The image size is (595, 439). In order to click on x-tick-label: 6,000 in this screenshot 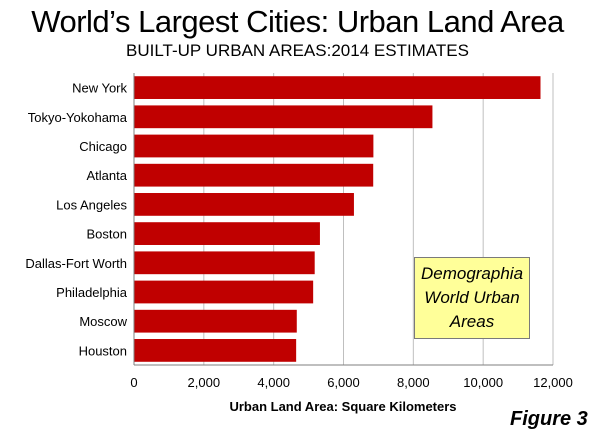, I will do `click(343, 382)`.